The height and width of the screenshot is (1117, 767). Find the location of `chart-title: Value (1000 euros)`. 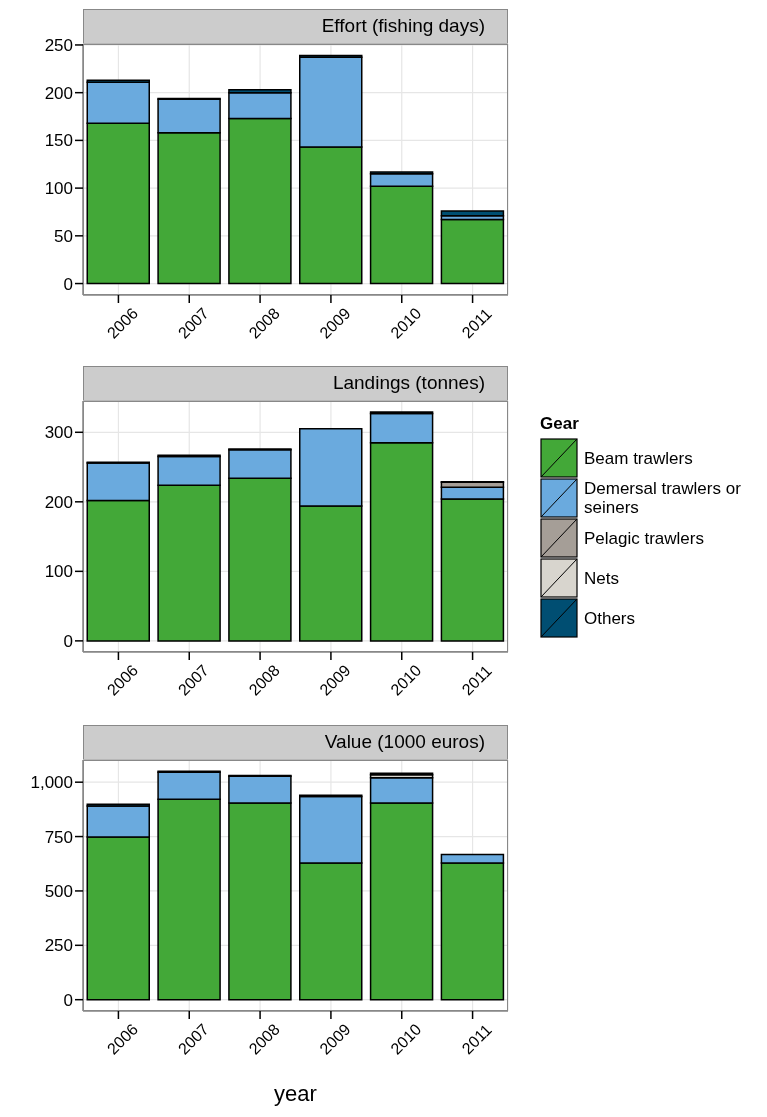

chart-title: Value (1000 euros) is located at coordinates (295, 742).